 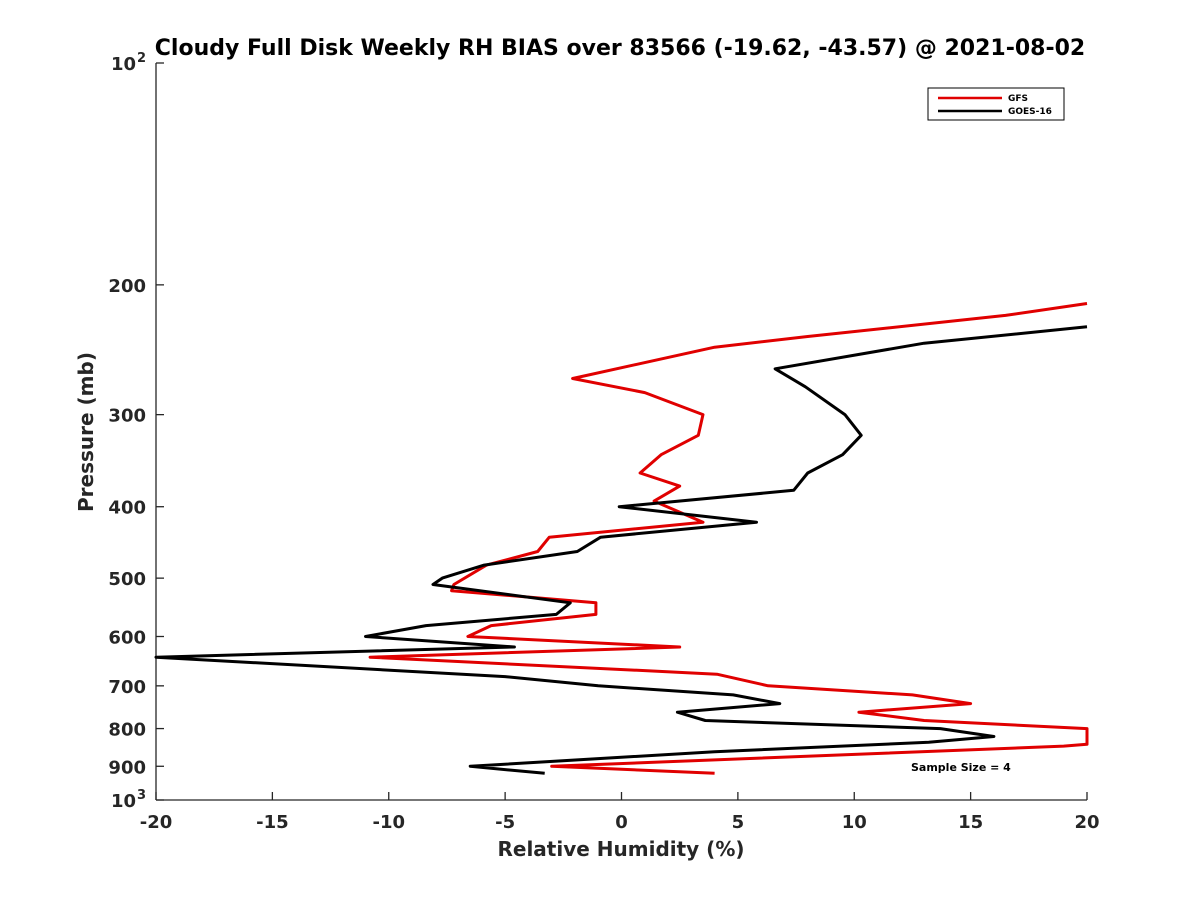 I want to click on y-axis-label: Pressure (mb), so click(x=86, y=432).